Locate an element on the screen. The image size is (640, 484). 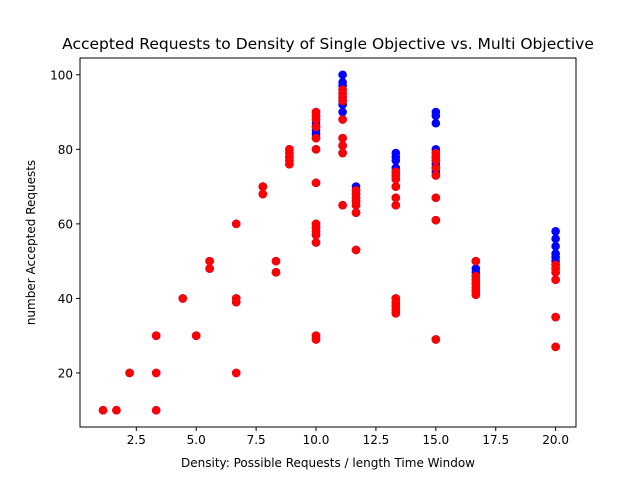
y-axis-ticks: 20 40 60 80 100 is located at coordinates (65, 224).